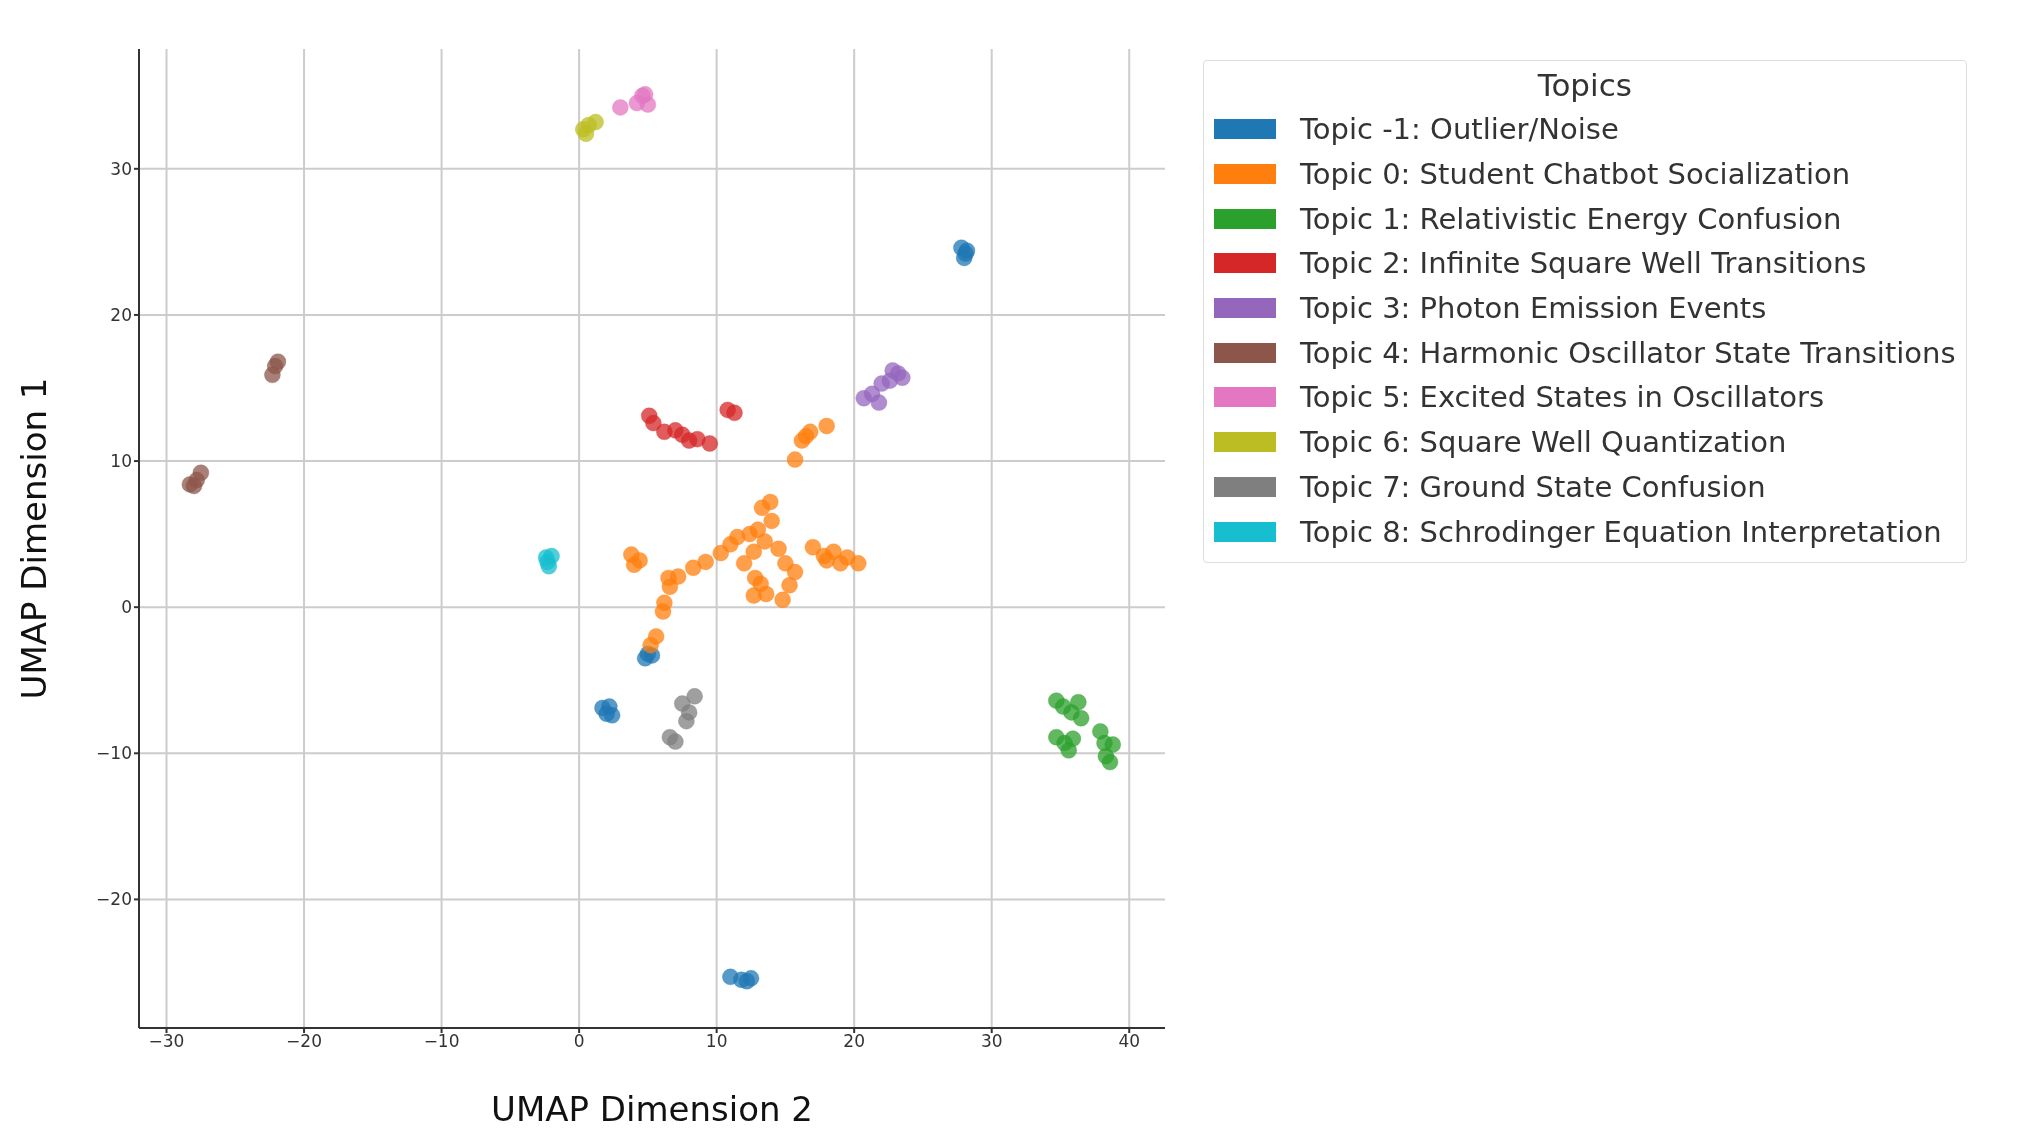 This screenshot has width=2033, height=1131. I want to click on legend-label: Topic 8: Schrodinger Equation Interpretation, so click(1621, 531).